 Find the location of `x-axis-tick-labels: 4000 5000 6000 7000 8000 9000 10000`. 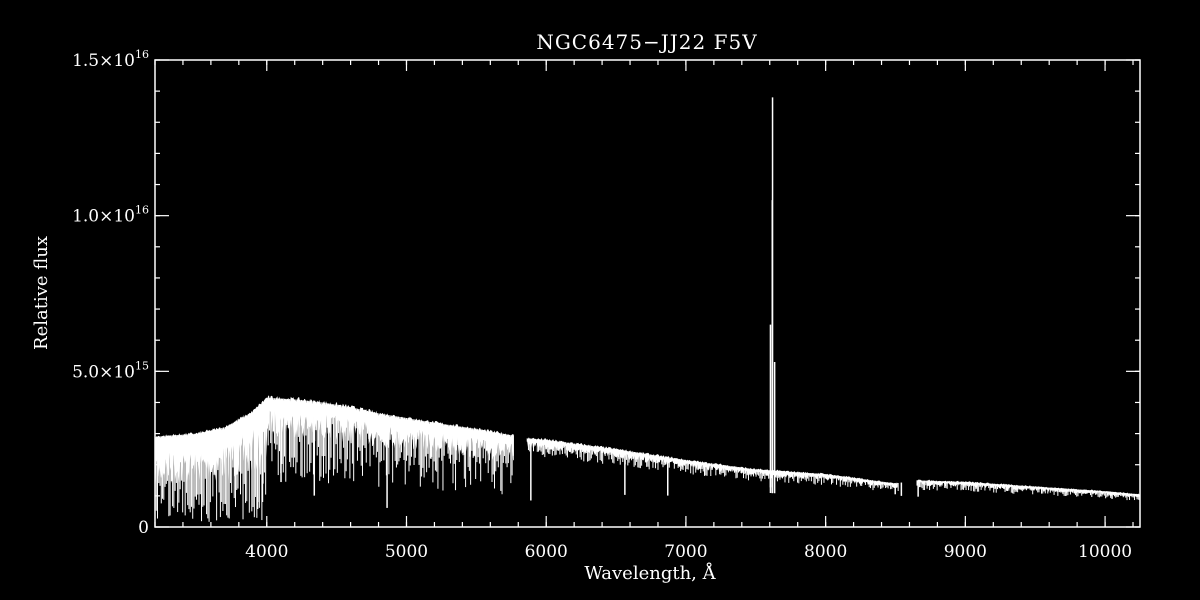

x-axis-tick-labels: 4000 5000 6000 7000 8000 9000 10000 is located at coordinates (688, 552).